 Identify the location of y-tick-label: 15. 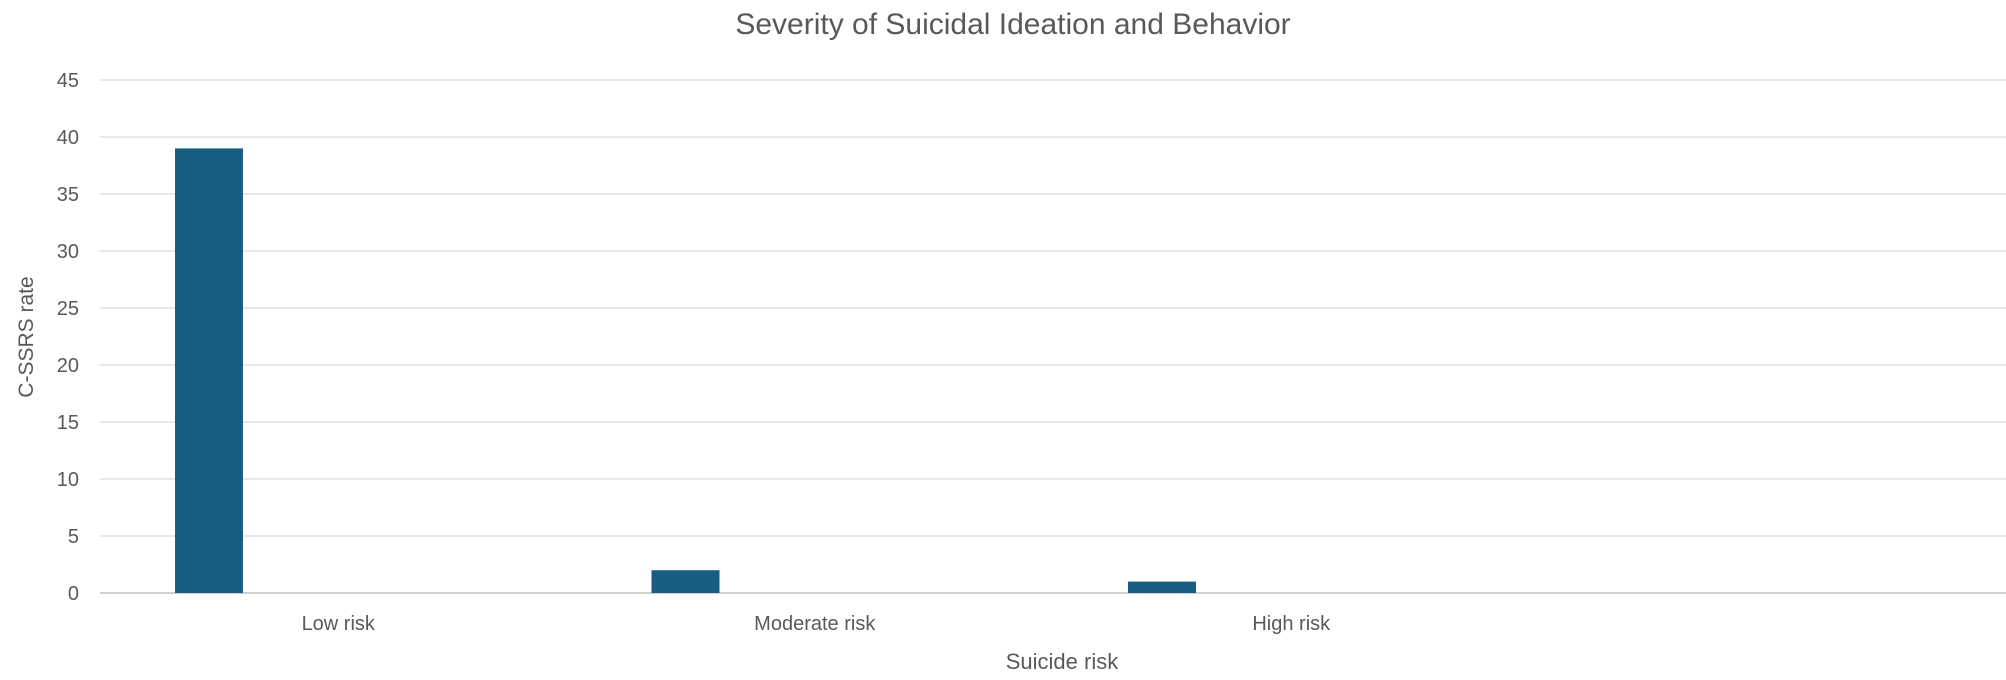
(68, 423).